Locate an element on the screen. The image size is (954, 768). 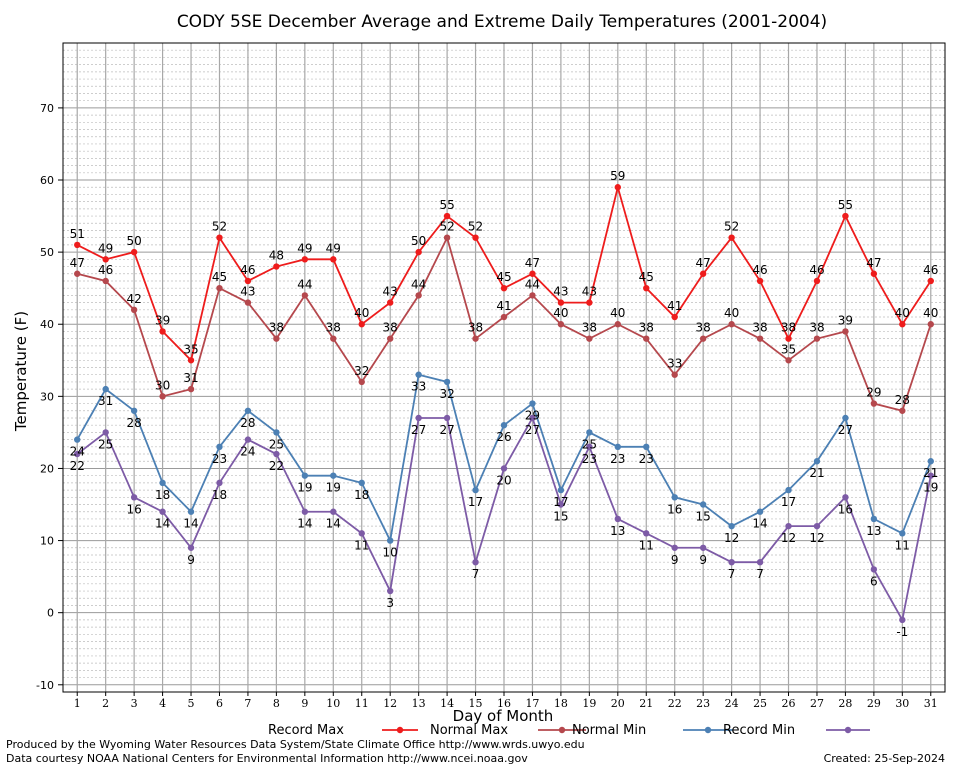
data-label: 41 is located at coordinates (674, 306).